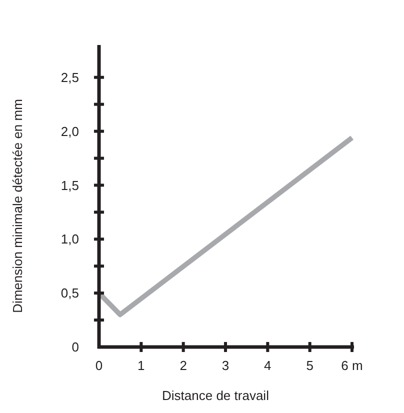 The height and width of the screenshot is (413, 404). I want to click on x-tick-label: 0, so click(99, 365).